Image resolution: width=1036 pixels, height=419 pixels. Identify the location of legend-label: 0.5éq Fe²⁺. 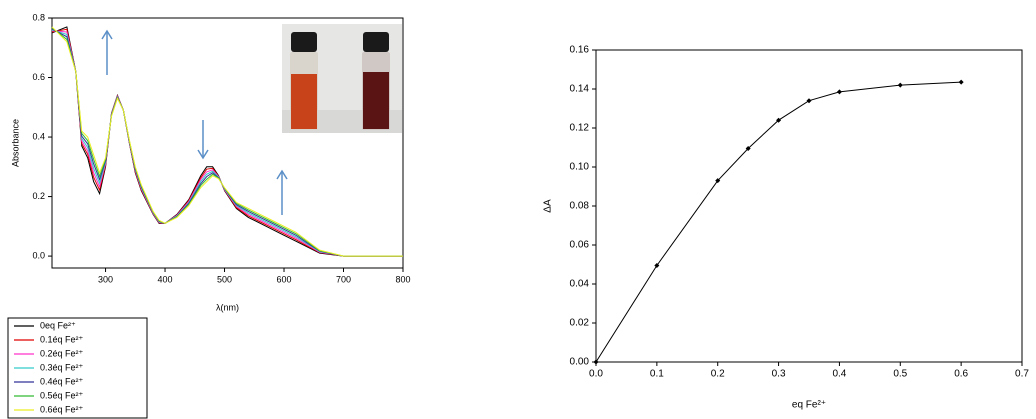
(62, 395).